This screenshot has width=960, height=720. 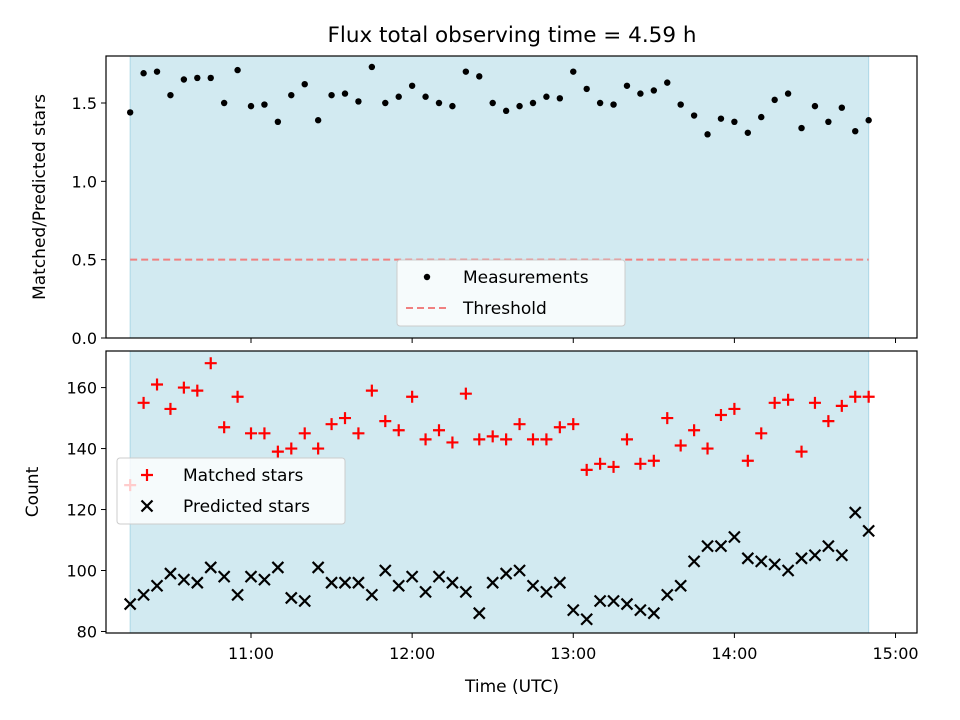 I want to click on legend-label: Matched stars, so click(x=243, y=476).